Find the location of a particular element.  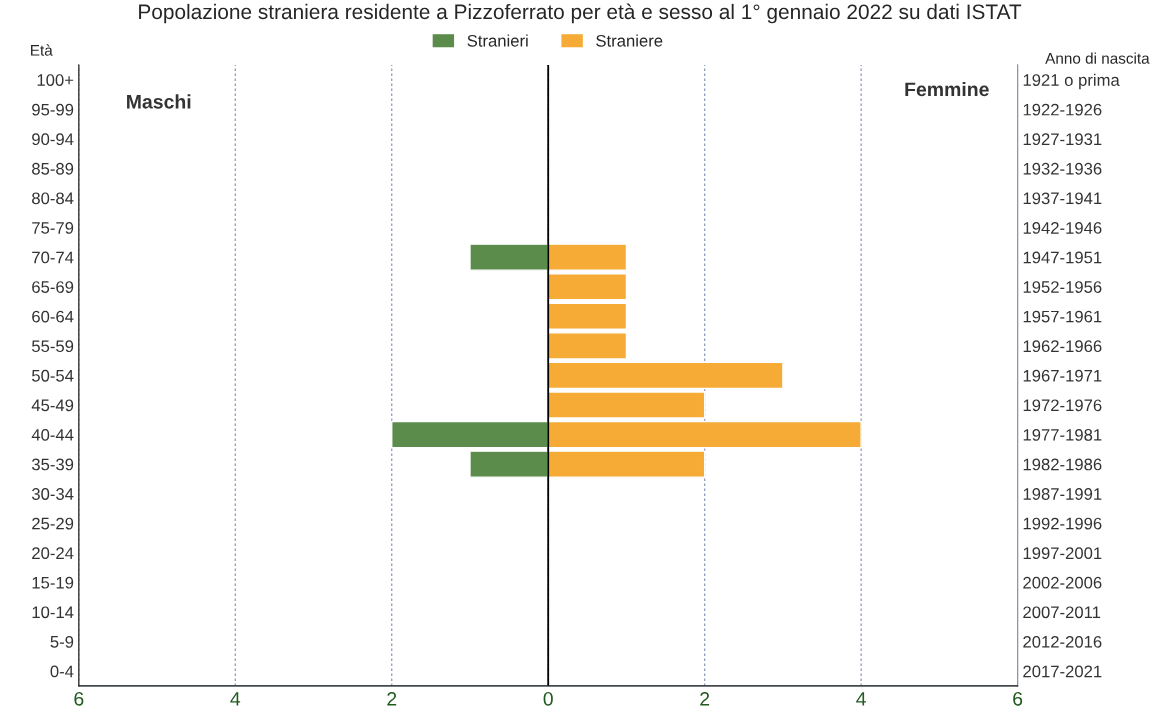

y-tick-label: 100+ is located at coordinates (55, 80).